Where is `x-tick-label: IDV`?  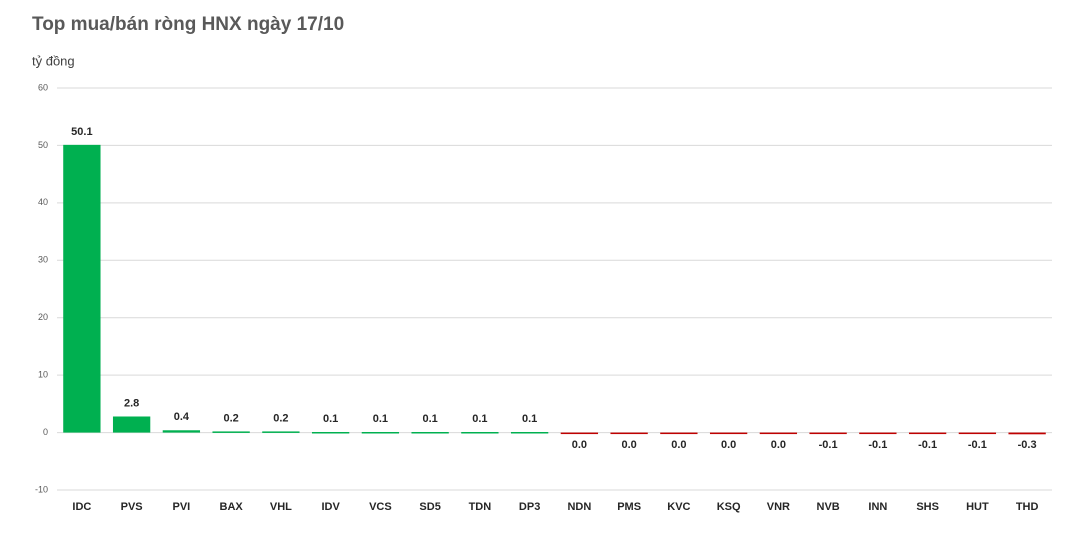
x-tick-label: IDV is located at coordinates (330, 507).